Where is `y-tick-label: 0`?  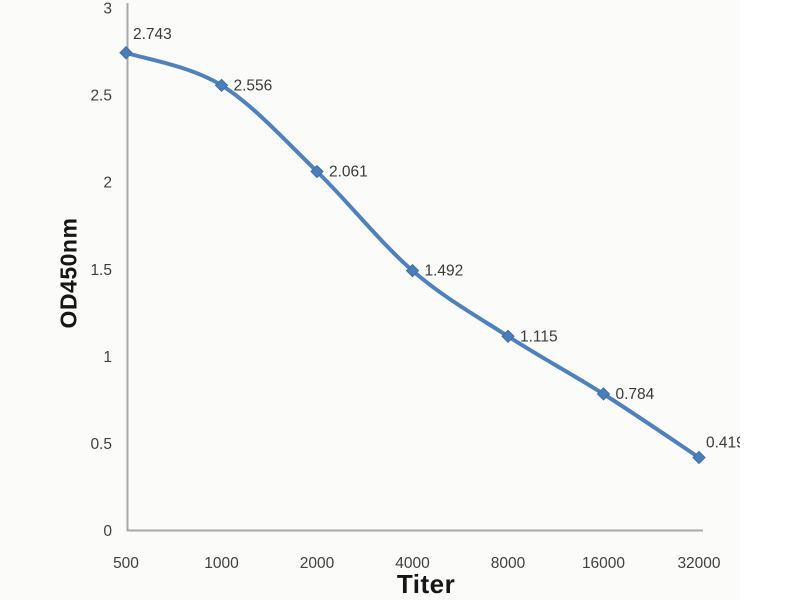 y-tick-label: 0 is located at coordinates (107, 531).